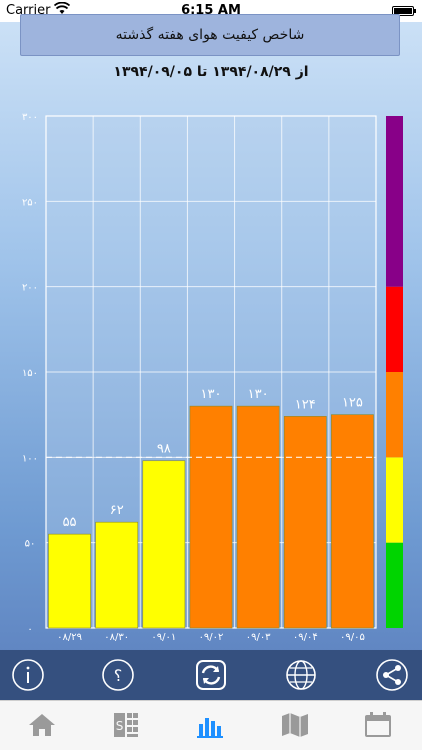 Image resolution: width=422 pixels, height=750 pixels. What do you see at coordinates (392, 675) in the screenshot?
I see `share-icon` at bounding box center [392, 675].